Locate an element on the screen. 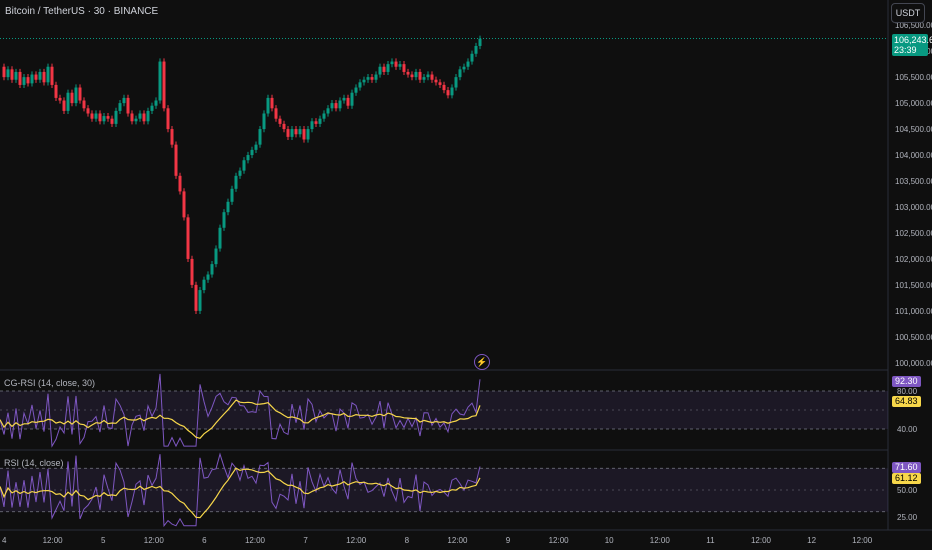 This screenshot has height=550, width=932. currency-button: USDT is located at coordinates (908, 13).